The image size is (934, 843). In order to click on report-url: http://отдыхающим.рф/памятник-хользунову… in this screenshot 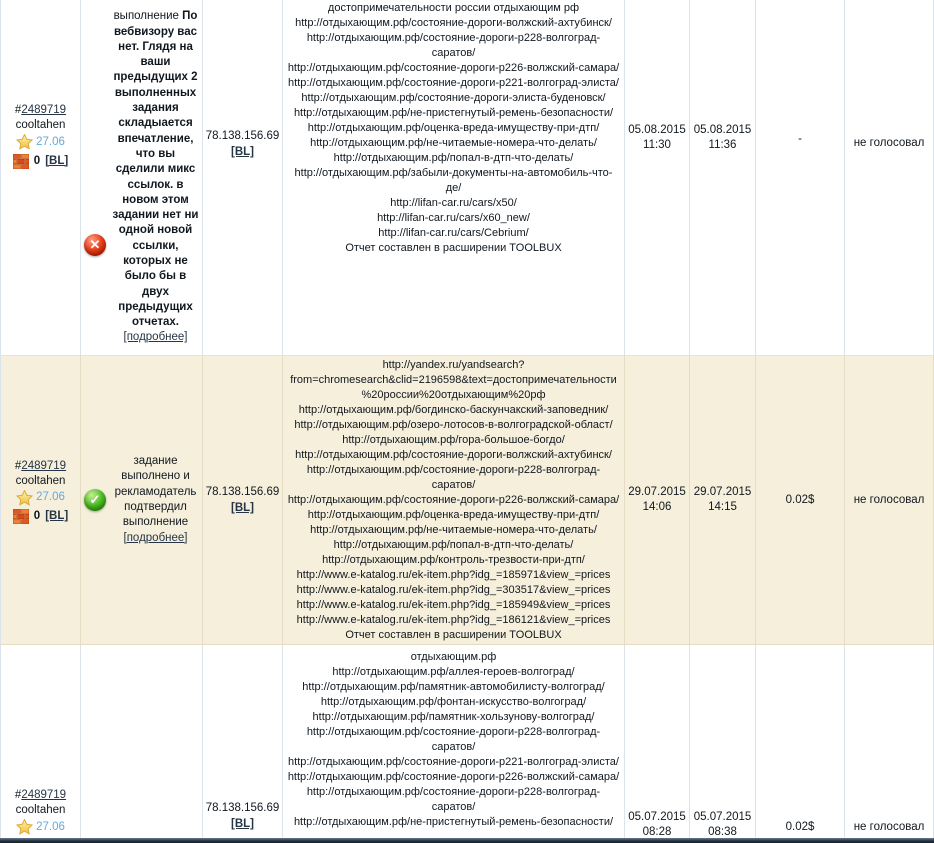, I will do `click(453, 717)`.